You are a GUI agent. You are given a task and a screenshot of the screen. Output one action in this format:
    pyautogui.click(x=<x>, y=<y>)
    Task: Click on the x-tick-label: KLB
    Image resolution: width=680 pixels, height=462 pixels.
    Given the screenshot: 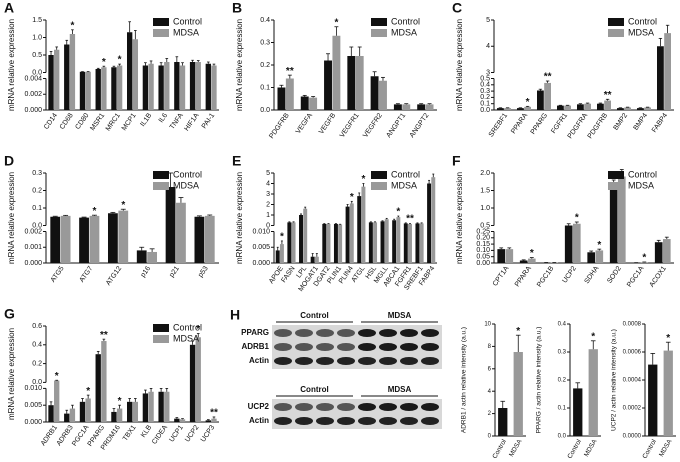 What is the action you would take?
    pyautogui.click(x=147, y=431)
    